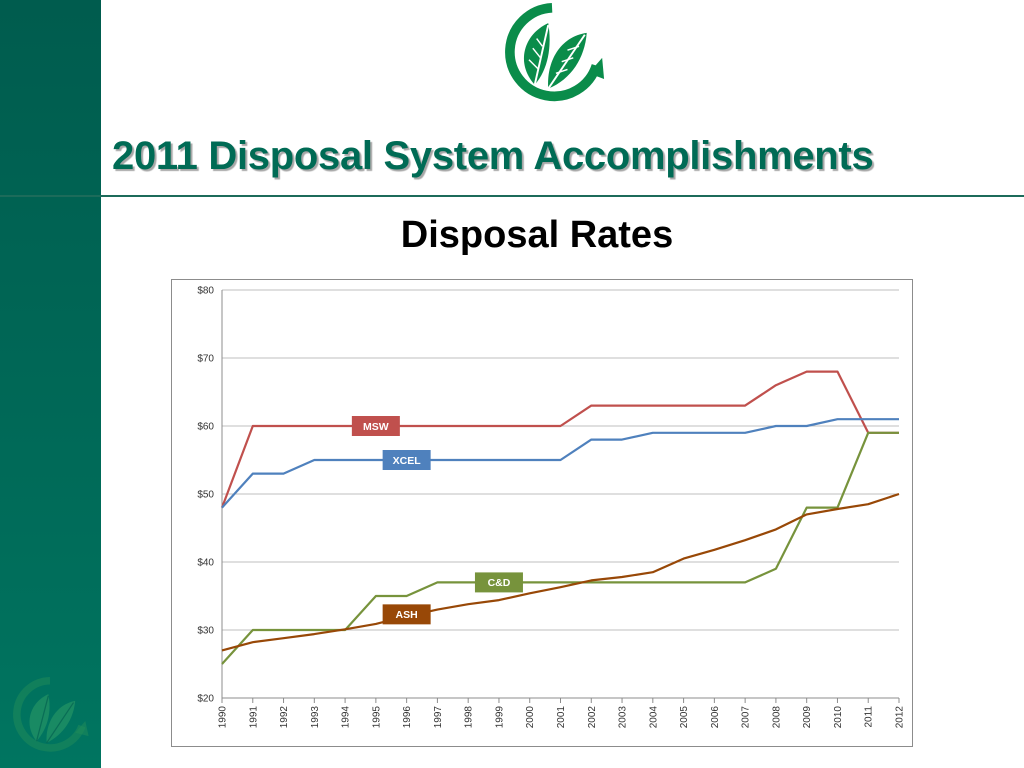 Image resolution: width=1024 pixels, height=768 pixels. I want to click on series-line-msw, so click(559, 439).